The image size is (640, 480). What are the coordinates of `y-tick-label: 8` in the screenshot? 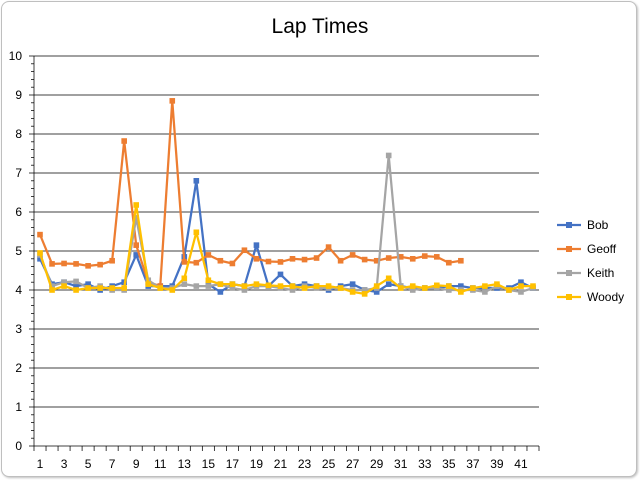 It's located at (18, 134).